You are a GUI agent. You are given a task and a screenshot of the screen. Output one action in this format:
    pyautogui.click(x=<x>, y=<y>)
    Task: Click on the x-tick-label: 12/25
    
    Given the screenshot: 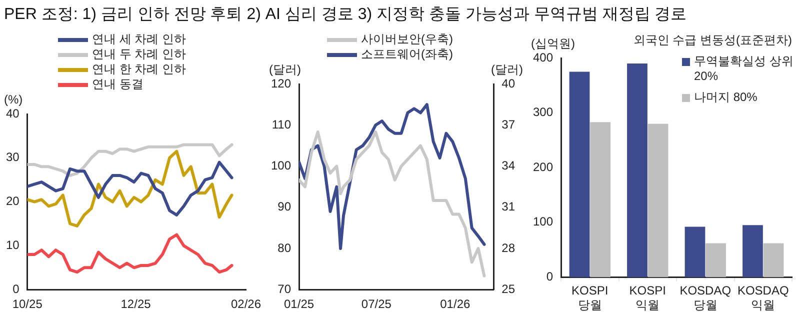 What is the action you would take?
    pyautogui.click(x=136, y=304)
    